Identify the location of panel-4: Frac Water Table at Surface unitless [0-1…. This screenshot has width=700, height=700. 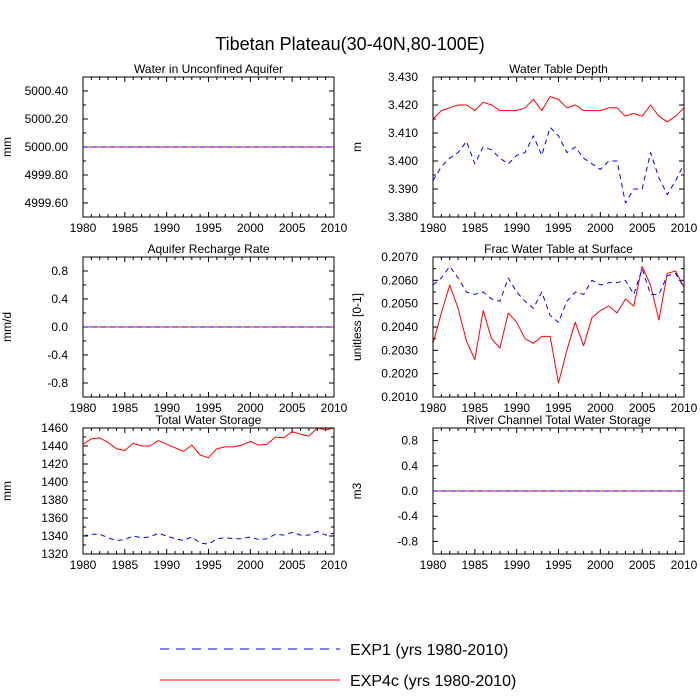
(524, 328).